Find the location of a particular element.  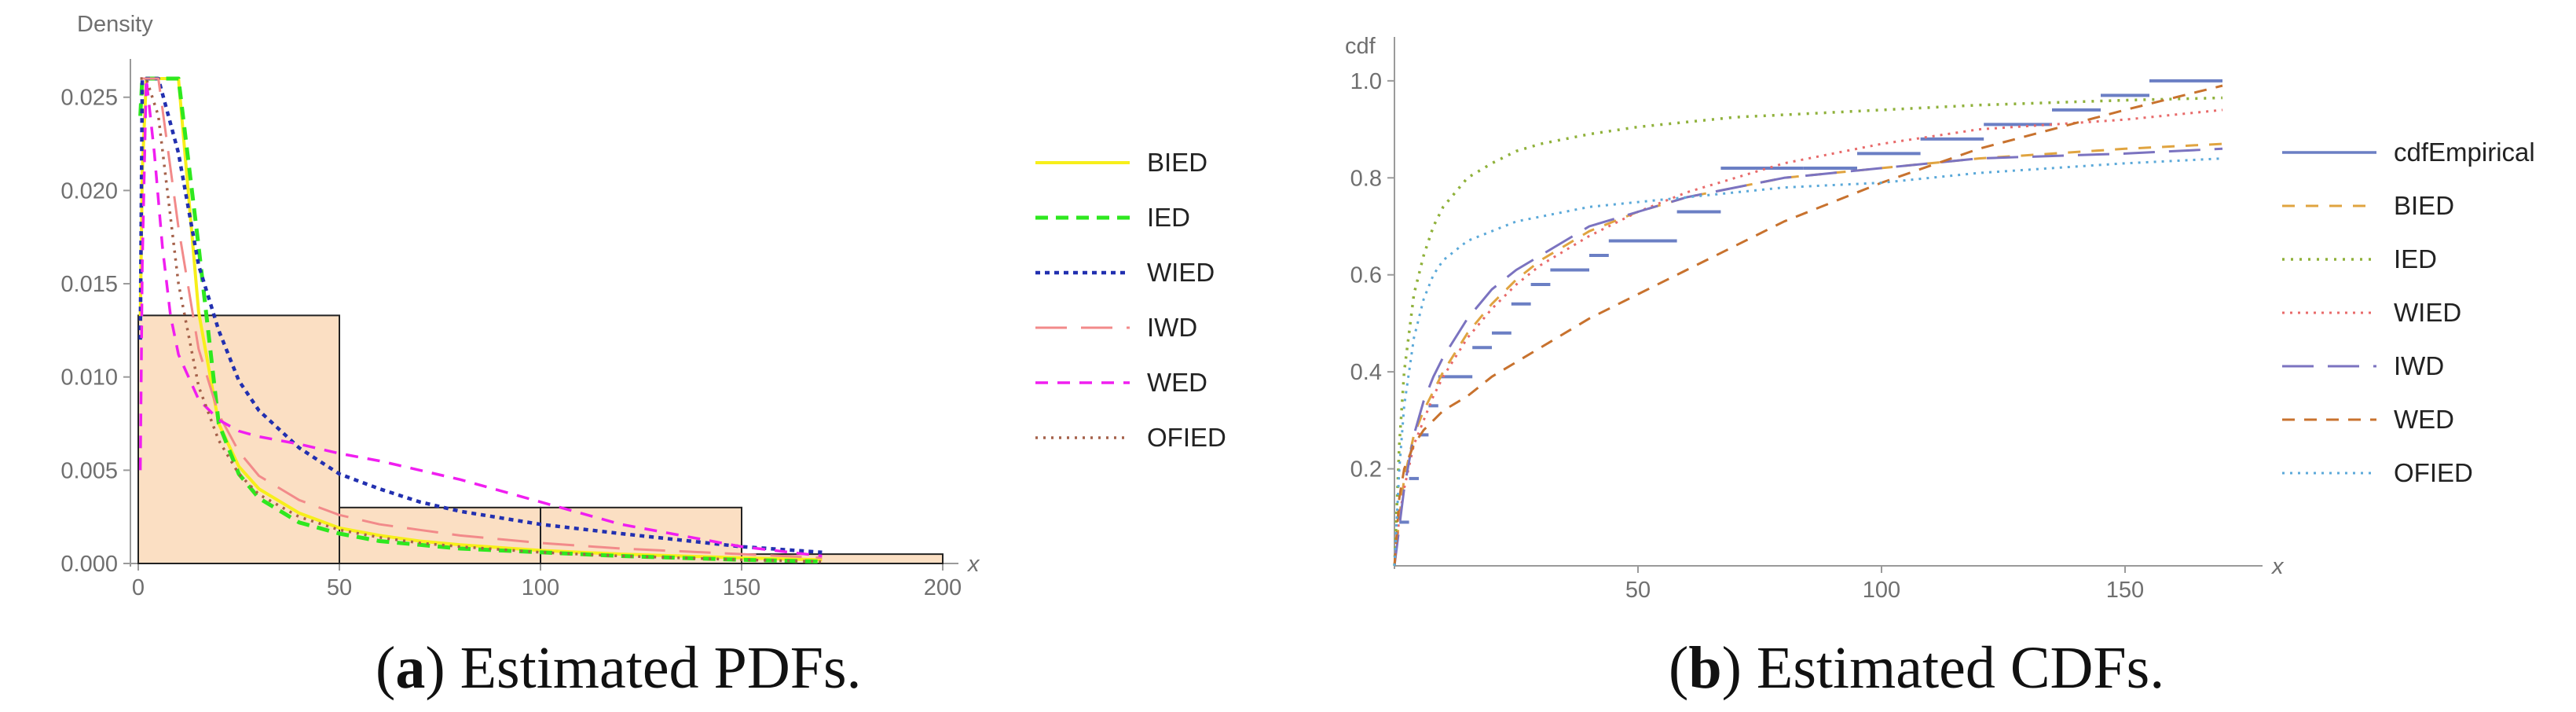

caption-a-text: Estimated PDFs. is located at coordinates (653, 668).